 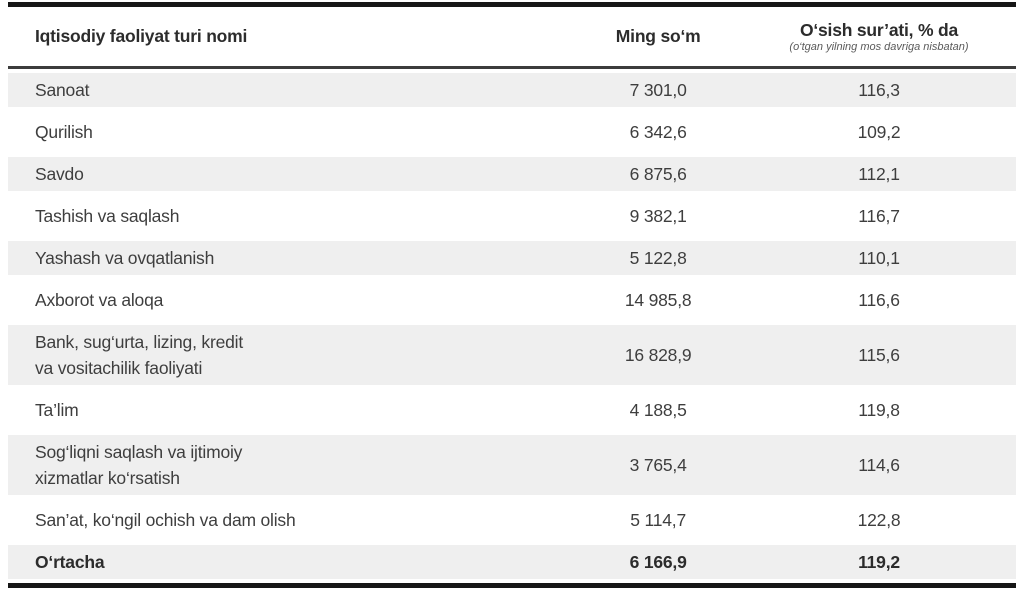 I want to click on activity-cell: Tashish va saqlash, so click(x=280, y=216).